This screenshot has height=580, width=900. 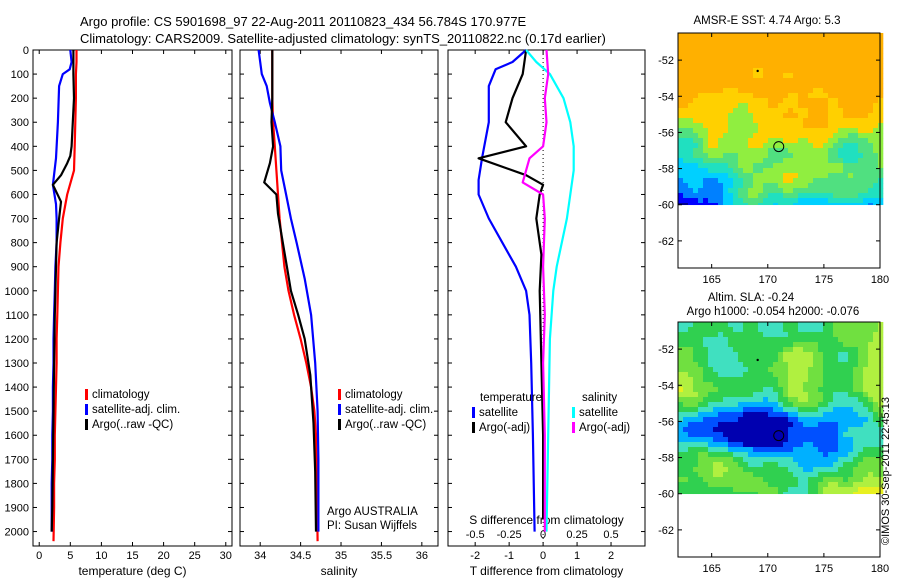 What do you see at coordinates (666, 170) in the screenshot?
I see `y-tick-label: -58` at bounding box center [666, 170].